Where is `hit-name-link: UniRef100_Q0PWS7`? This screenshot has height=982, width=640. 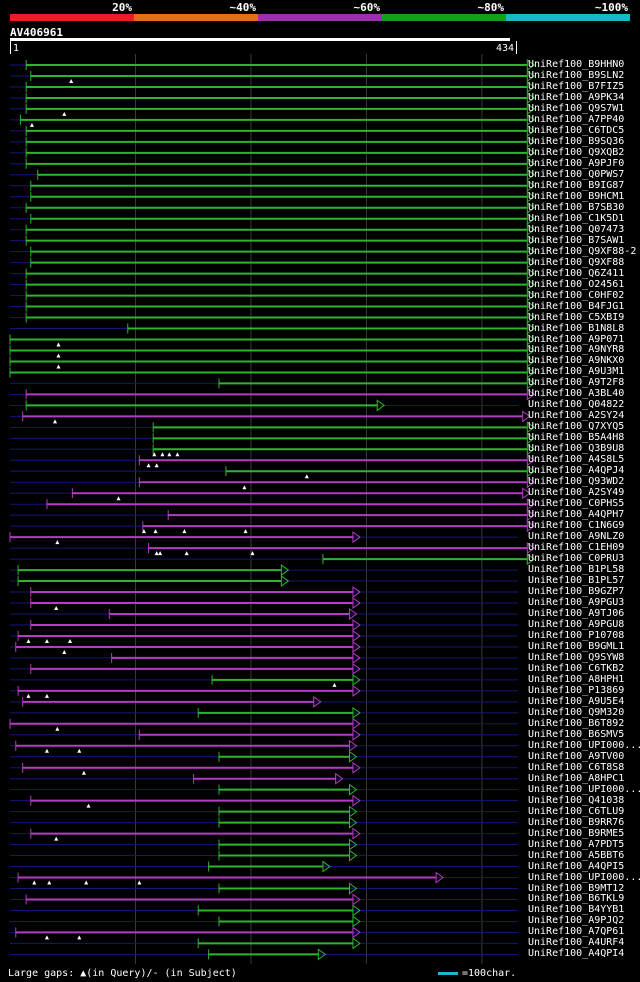 hit-name-link: UniRef100_Q0PWS7 is located at coordinates (576, 174).